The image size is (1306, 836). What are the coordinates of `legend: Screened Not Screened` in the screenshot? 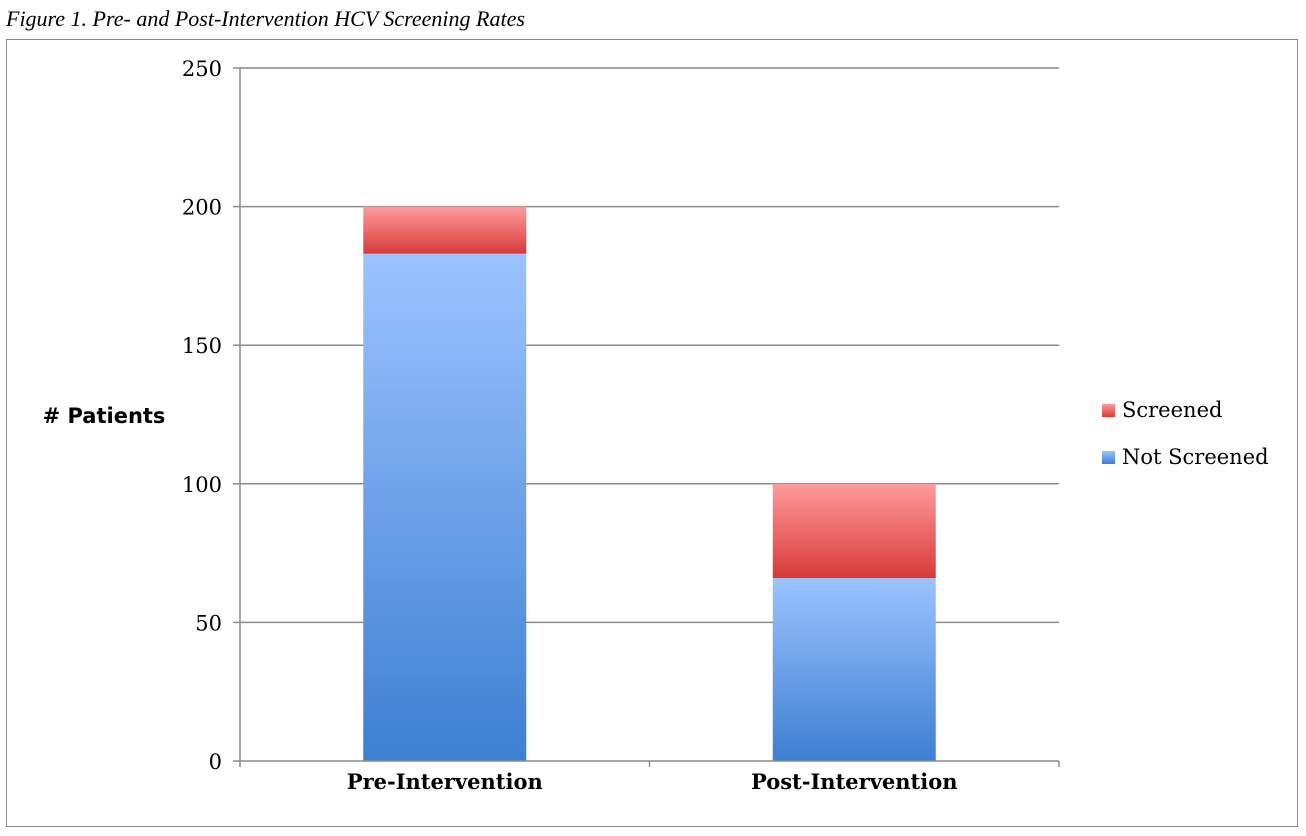 It's located at (1185, 433).